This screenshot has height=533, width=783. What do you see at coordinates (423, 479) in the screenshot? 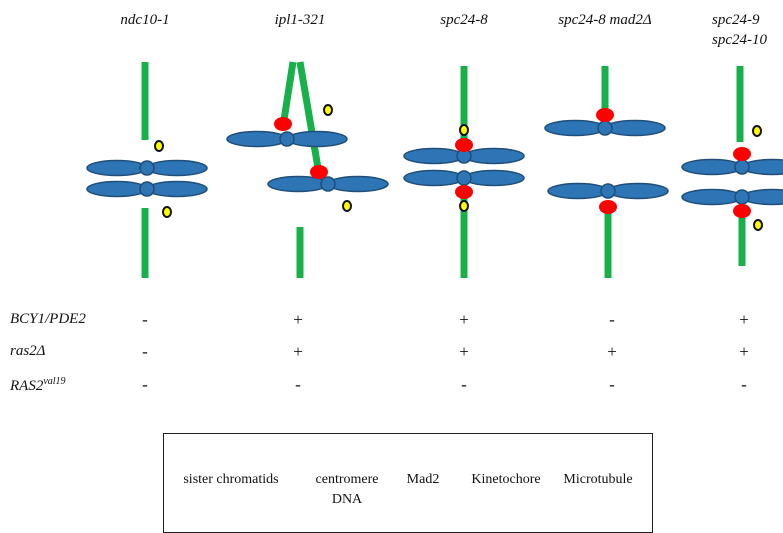
I see `legend-label-mad2: Mad2` at bounding box center [423, 479].